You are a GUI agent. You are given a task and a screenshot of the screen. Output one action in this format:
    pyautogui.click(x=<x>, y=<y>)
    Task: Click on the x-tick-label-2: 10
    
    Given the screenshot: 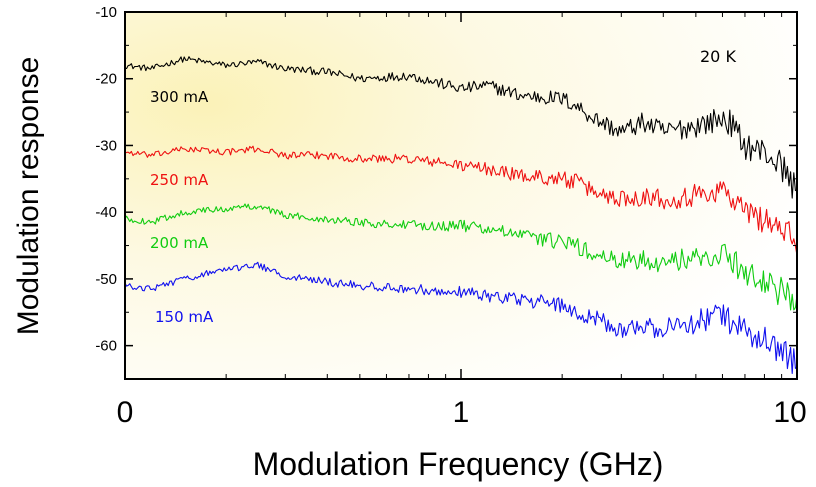 What is the action you would take?
    pyautogui.click(x=789, y=412)
    